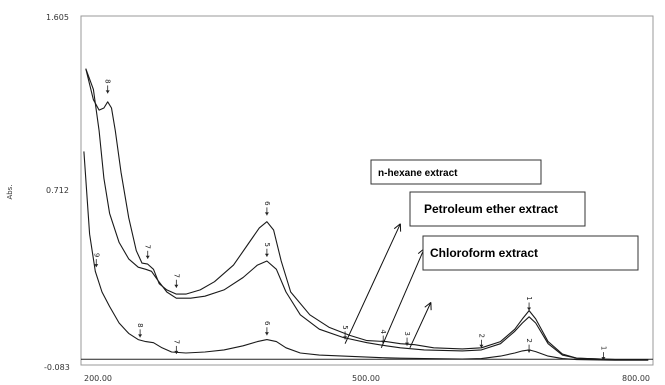 The width and height of the screenshot is (665, 385). Describe the element at coordinates (418, 173) in the screenshot. I see `legend-label-n-hexane: n-hexane extract` at that location.